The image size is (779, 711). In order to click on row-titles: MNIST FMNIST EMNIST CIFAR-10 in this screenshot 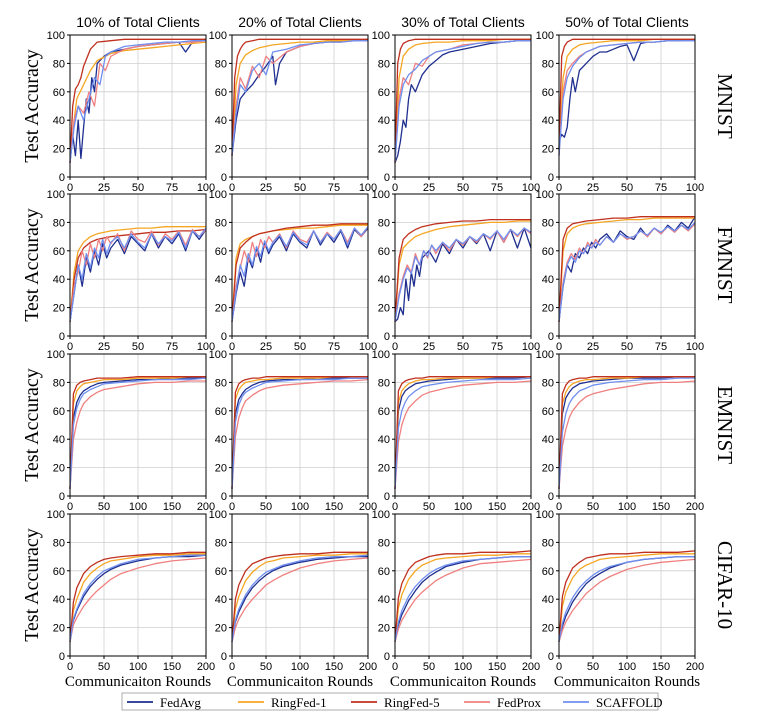, I will do `click(725, 351)`.